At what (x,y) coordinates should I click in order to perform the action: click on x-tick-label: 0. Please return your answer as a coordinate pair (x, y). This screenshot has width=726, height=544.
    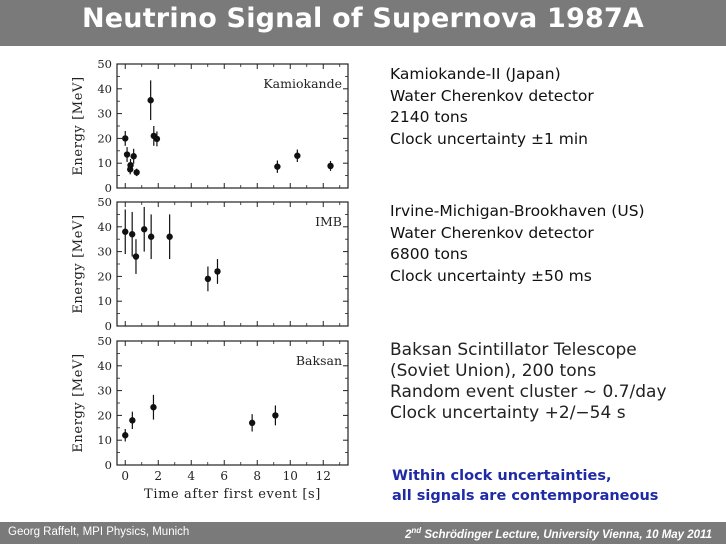
    Looking at the image, I should click on (125, 476).